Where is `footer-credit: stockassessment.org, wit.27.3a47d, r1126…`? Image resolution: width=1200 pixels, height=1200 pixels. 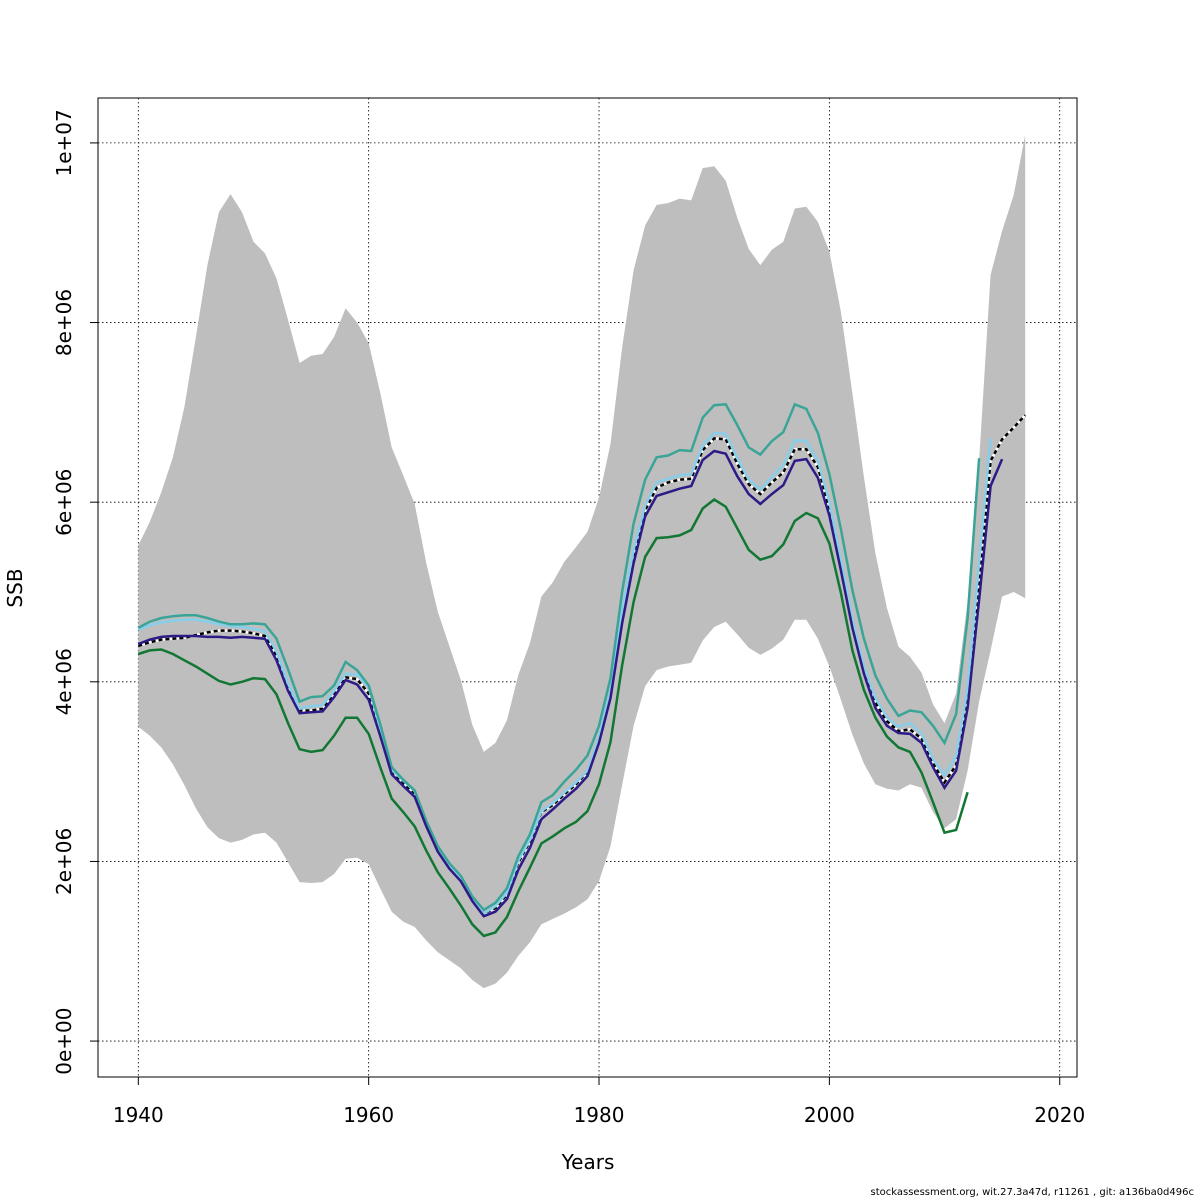
footer-credit: stockassessment.org, wit.27.3a47d, r1126… is located at coordinates (1032, 1192).